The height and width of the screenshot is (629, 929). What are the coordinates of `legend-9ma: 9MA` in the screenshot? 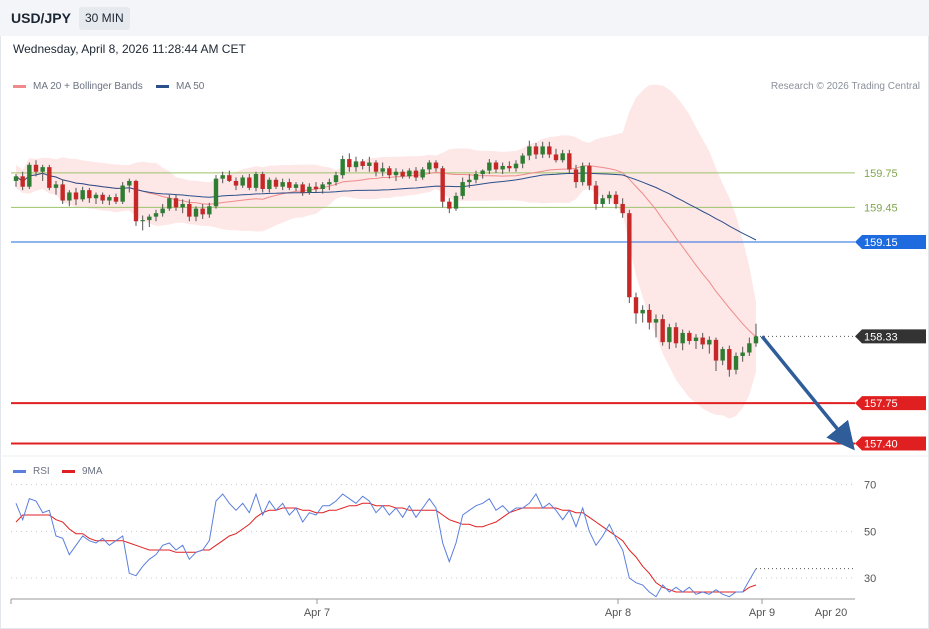 It's located at (82, 471).